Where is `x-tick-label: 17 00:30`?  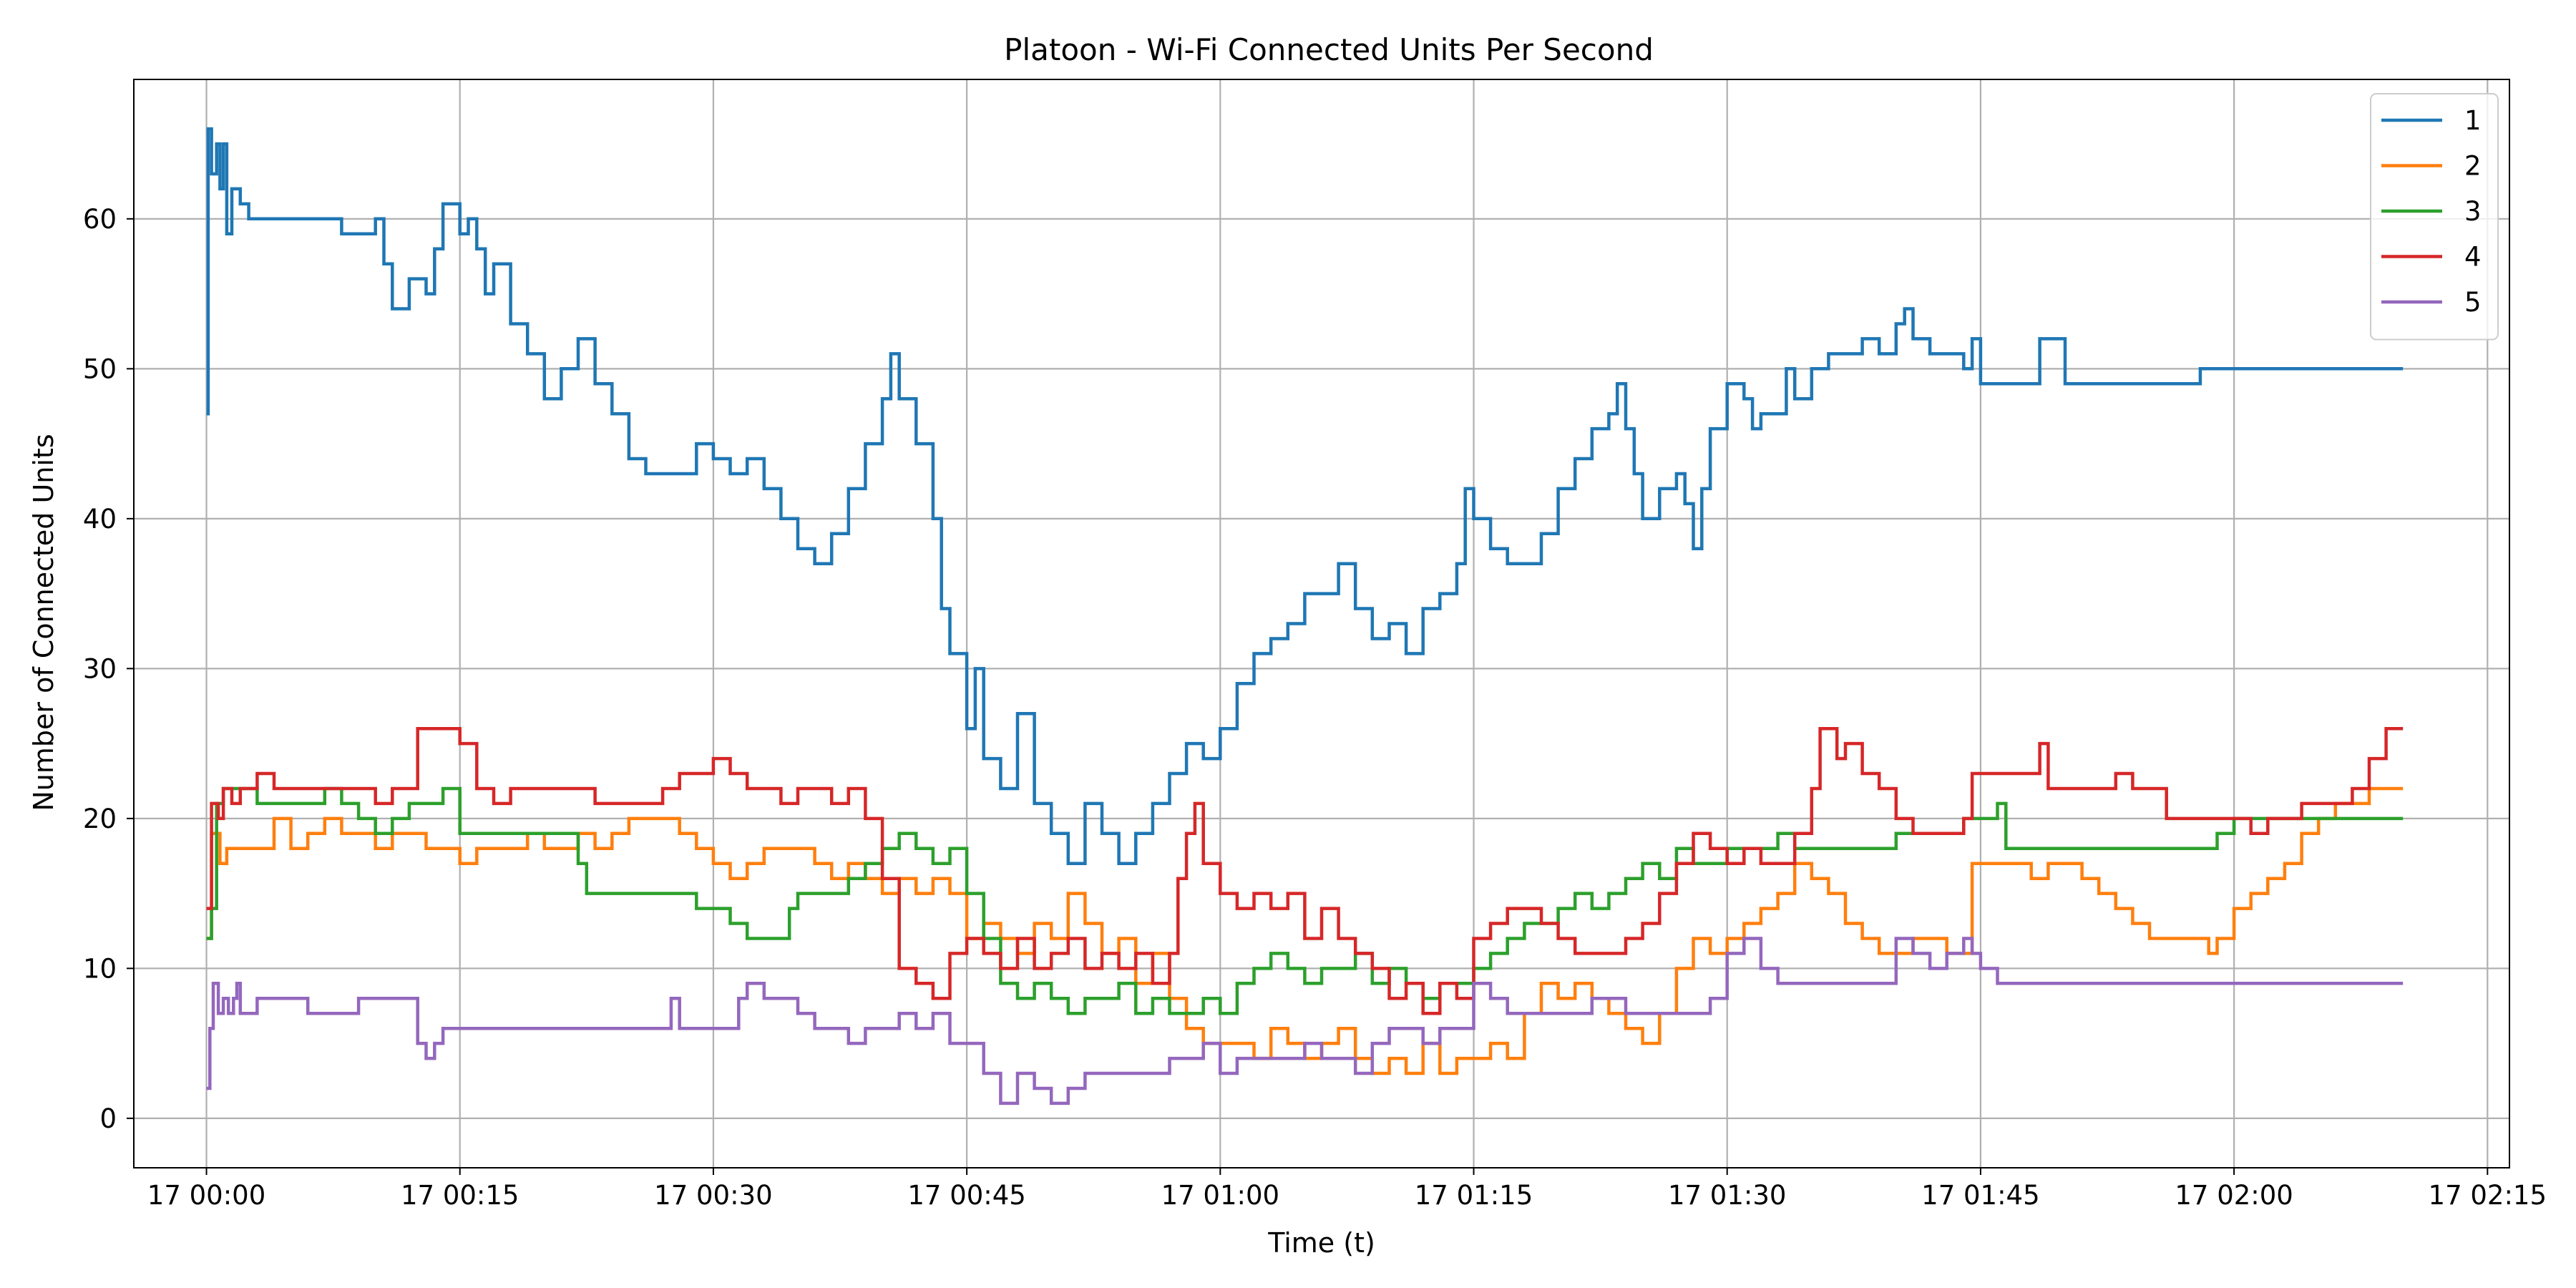
x-tick-label: 17 00:30 is located at coordinates (713, 1195).